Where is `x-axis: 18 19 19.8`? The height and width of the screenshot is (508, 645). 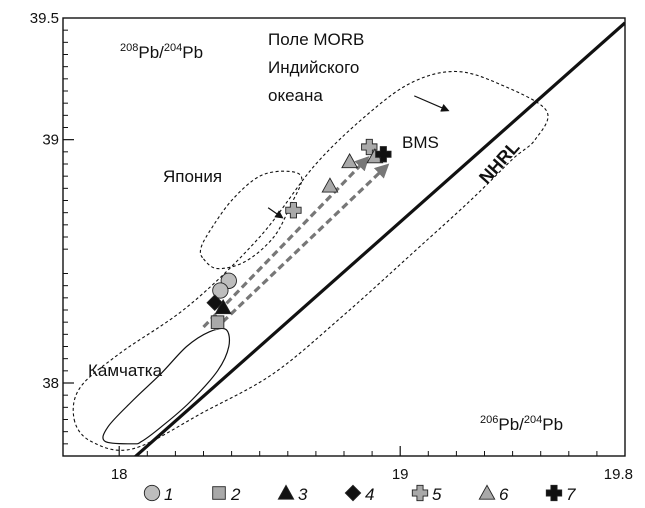 x-axis: 18 19 19.8 is located at coordinates (372, 464).